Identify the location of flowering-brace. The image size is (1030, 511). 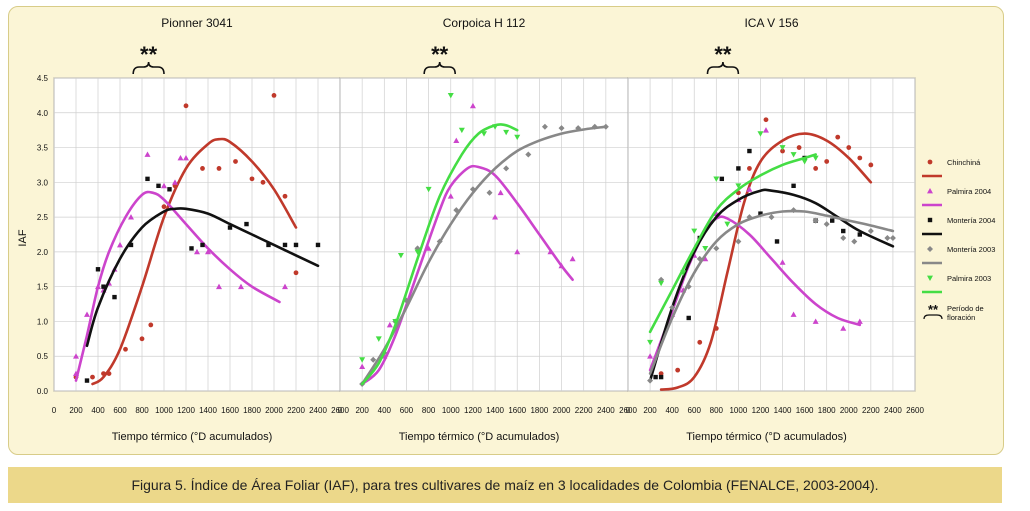
(148, 68).